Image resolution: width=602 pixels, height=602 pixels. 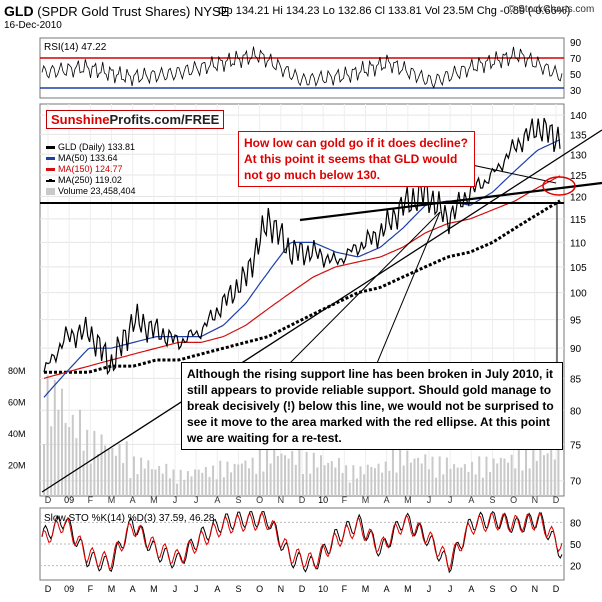 I want to click on legend-ma250-swatch, so click(x=50, y=181).